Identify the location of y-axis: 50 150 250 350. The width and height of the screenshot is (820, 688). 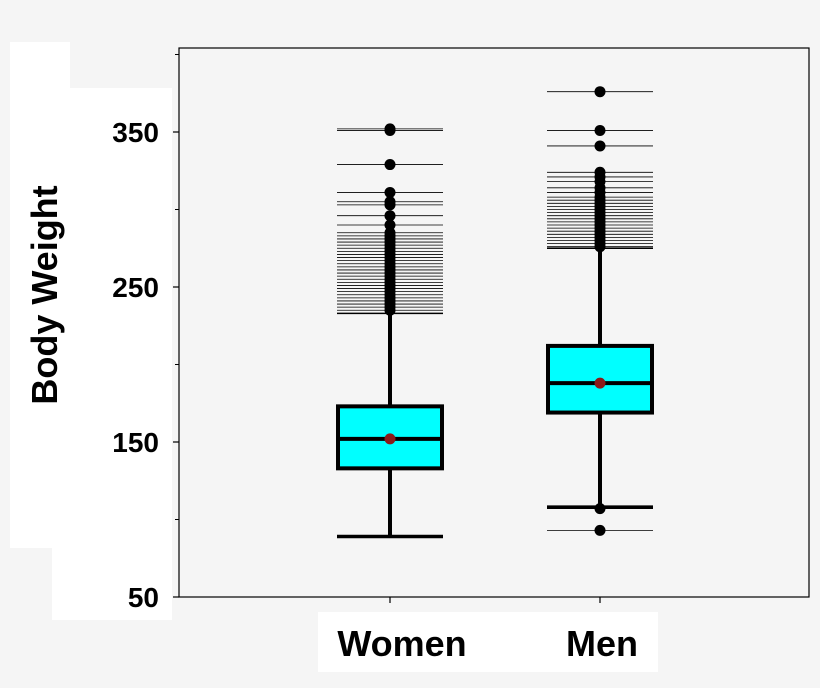
(145, 333).